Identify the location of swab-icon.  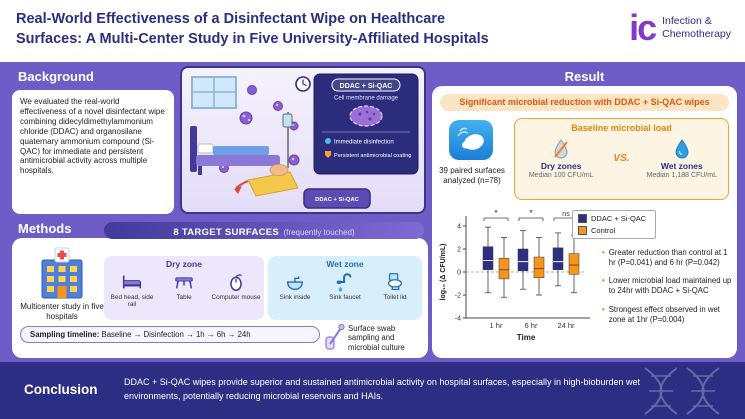
(335, 338).